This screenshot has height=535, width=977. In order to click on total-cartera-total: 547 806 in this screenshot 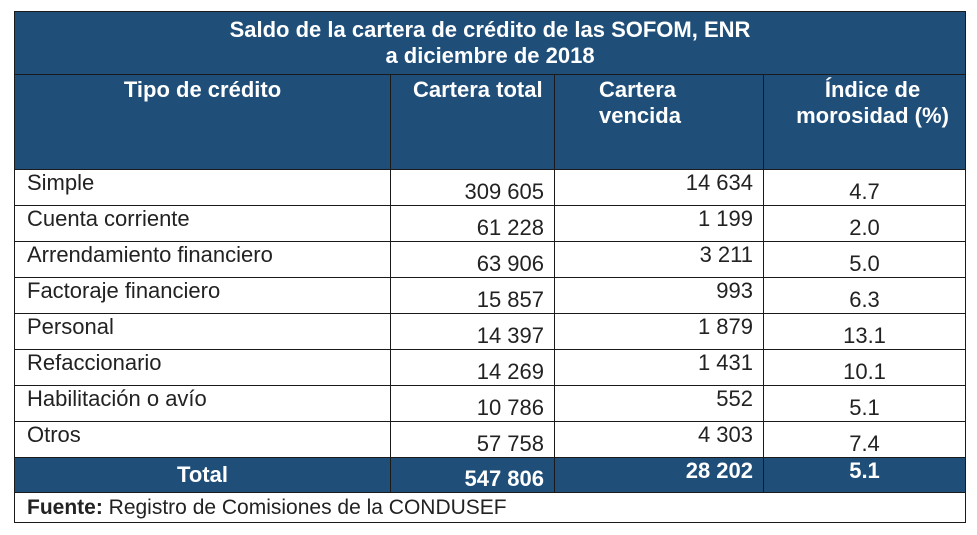, I will do `click(472, 475)`.